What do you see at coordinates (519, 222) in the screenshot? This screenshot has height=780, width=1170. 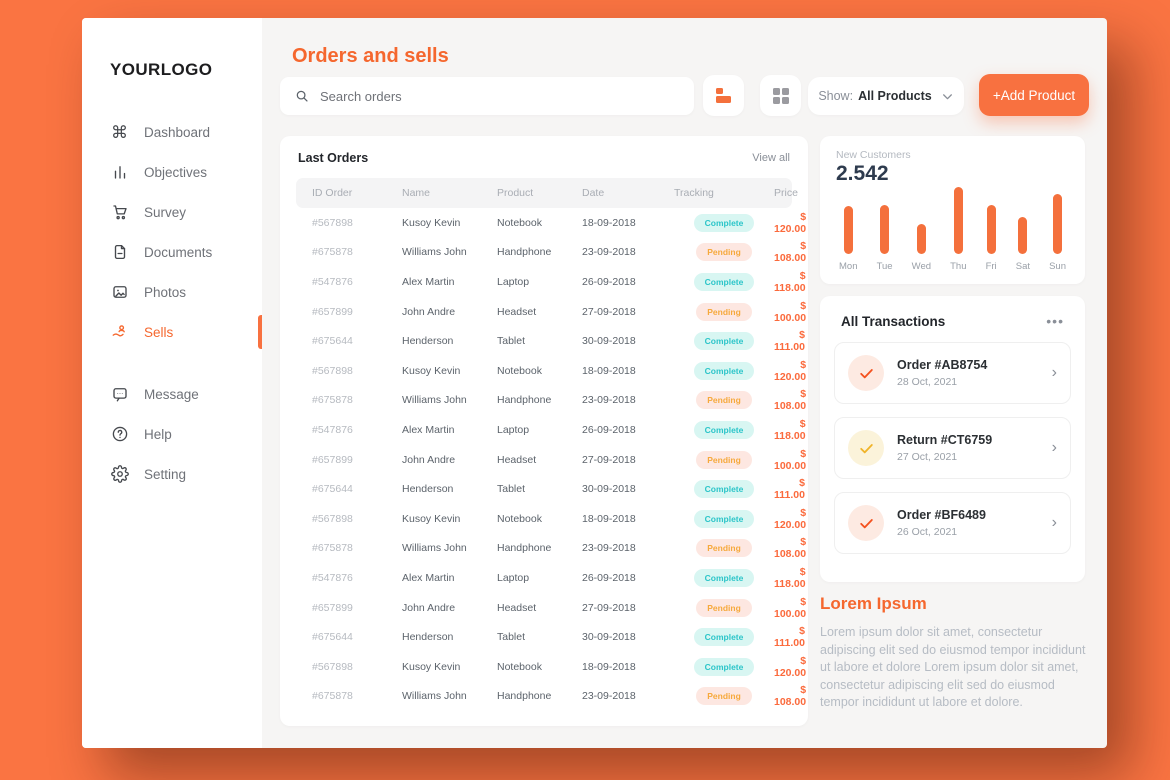 I see `order-product: Notebook` at bounding box center [519, 222].